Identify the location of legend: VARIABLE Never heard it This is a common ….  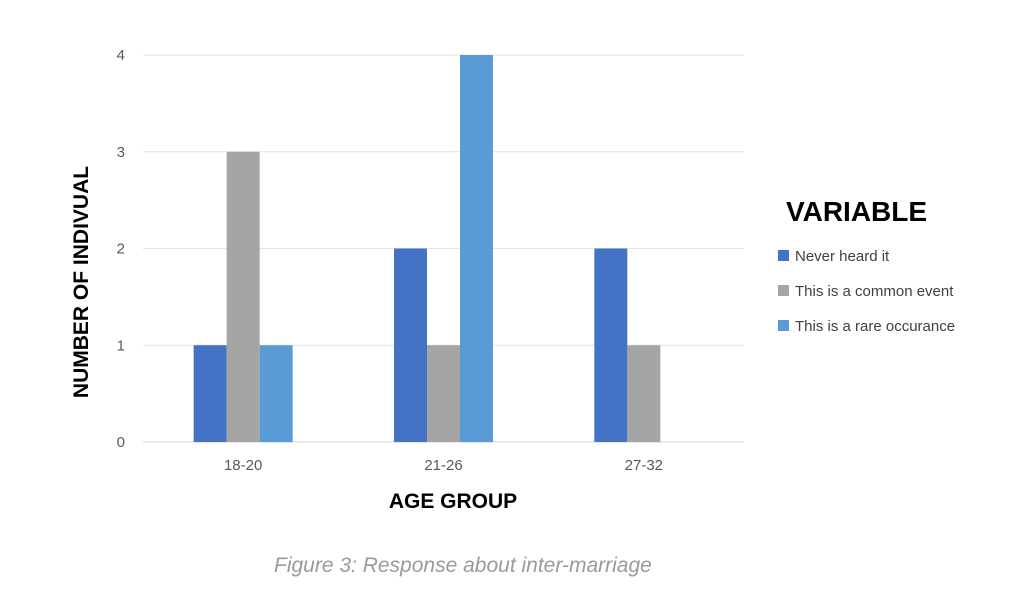
(866, 265).